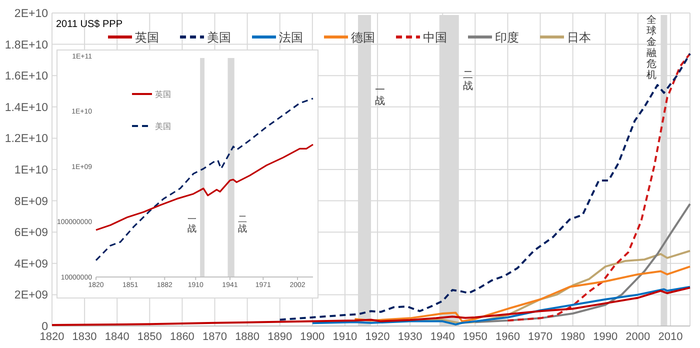  What do you see at coordinates (573, 337) in the screenshot?
I see `x-tick-label: 1980` at bounding box center [573, 337].